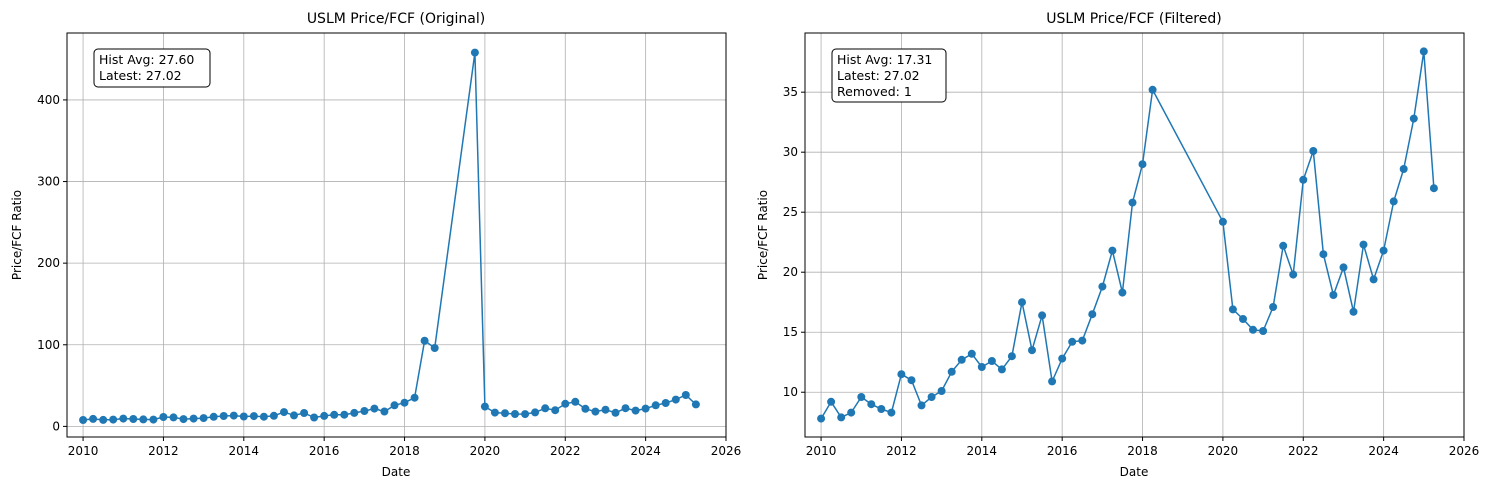 The width and height of the screenshot is (1489, 494). What do you see at coordinates (790, 272) in the screenshot?
I see `y-tick-label: 20` at bounding box center [790, 272].